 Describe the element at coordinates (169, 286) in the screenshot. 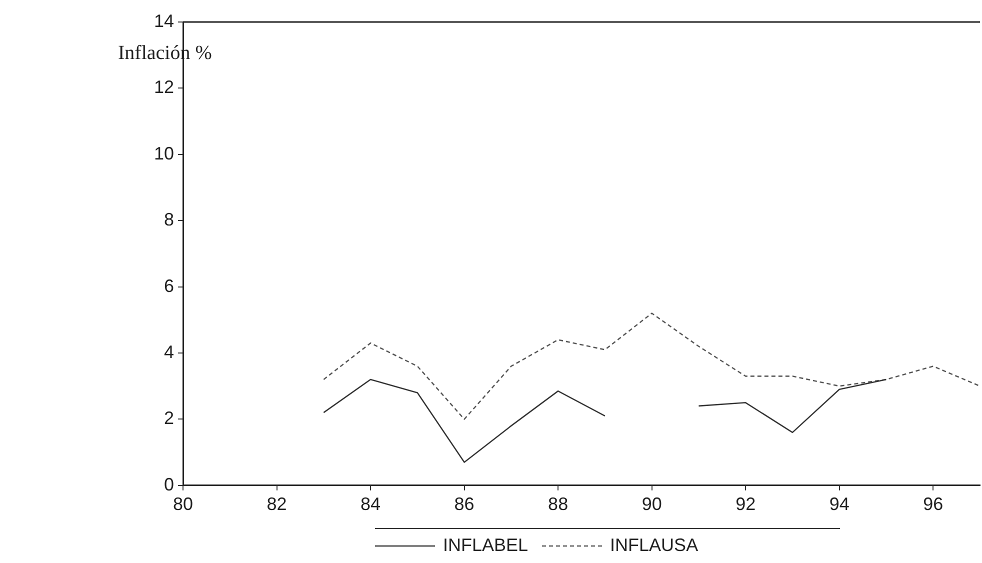

I see `y-tick-label: 6` at that location.